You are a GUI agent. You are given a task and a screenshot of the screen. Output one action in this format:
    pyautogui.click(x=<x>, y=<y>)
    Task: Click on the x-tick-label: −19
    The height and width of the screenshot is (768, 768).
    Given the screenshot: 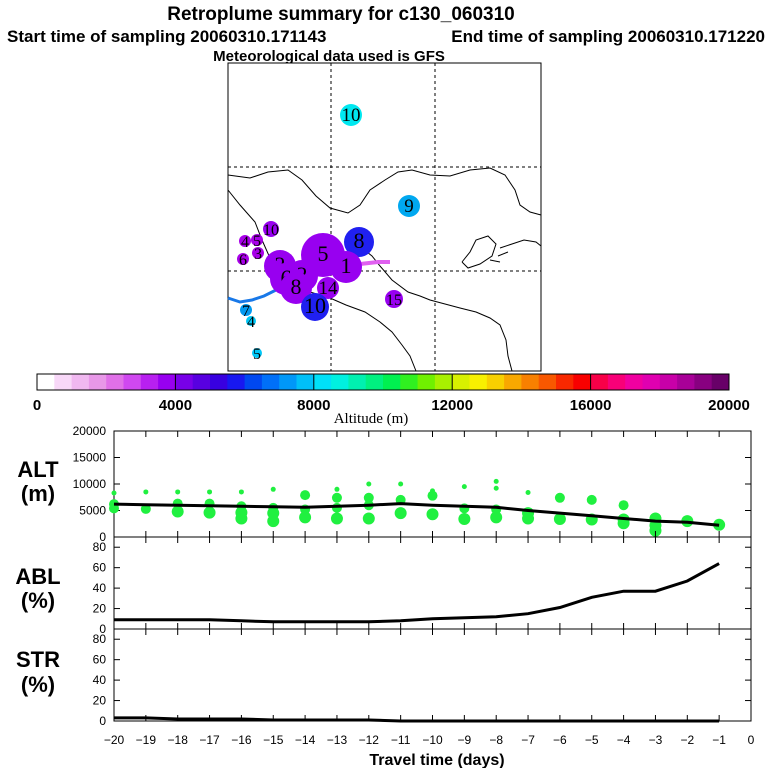 What is the action you would take?
    pyautogui.click(x=146, y=740)
    